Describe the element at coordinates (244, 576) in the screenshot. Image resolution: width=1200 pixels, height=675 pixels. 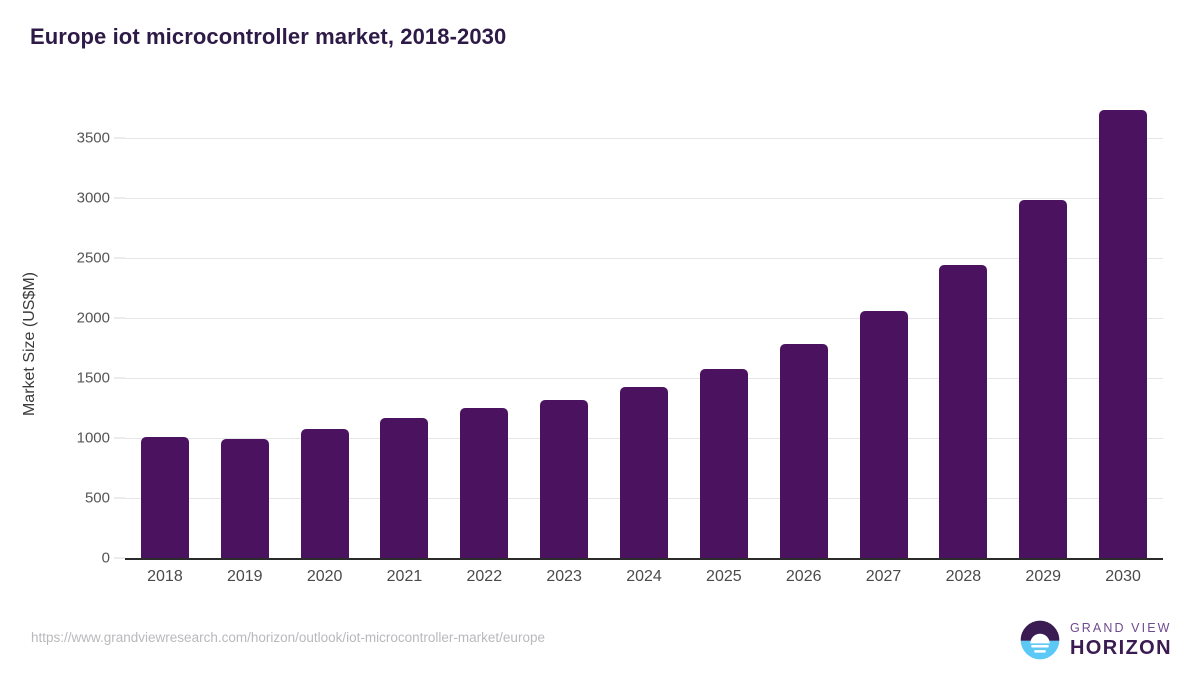
I see `x-axis-tick-label: 2019` at that location.